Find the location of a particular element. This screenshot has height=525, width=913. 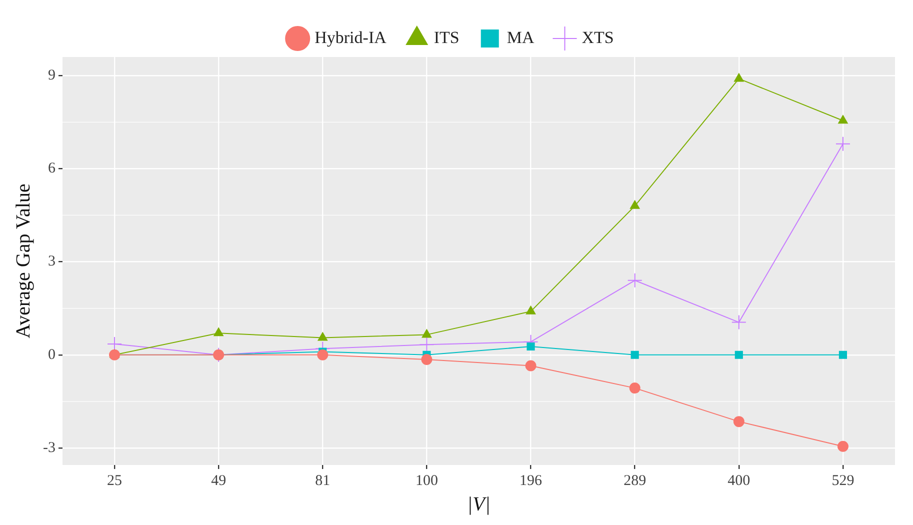

y-axis-title: Average Gap Value is located at coordinates (23, 261).